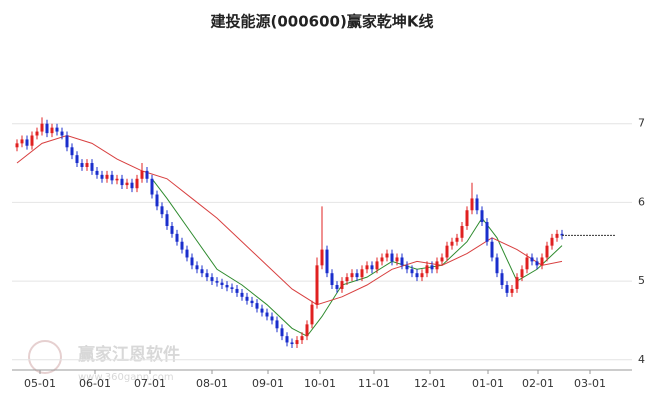 Image resolution: width=645 pixels, height=400 pixels. Describe the element at coordinates (129, 354) in the screenshot. I see `watermark: 赢家江恩软件` at that location.